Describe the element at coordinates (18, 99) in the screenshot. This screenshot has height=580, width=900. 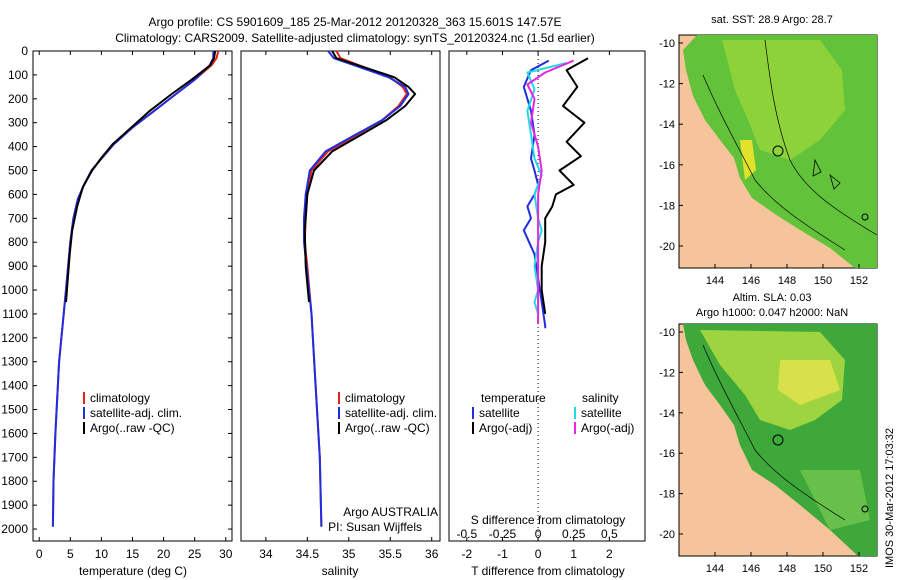
I see `depth-tick-label: 200` at that location.